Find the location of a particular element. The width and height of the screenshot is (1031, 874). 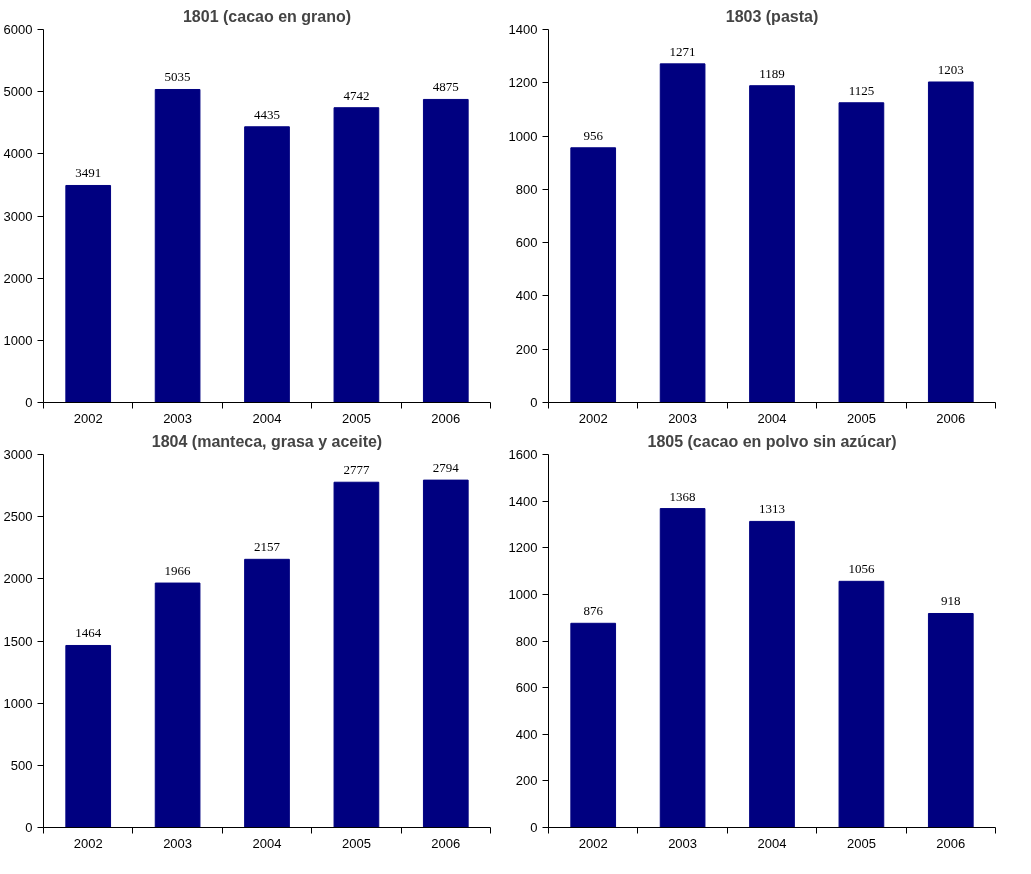

data-label: 1271 is located at coordinates (682, 51).